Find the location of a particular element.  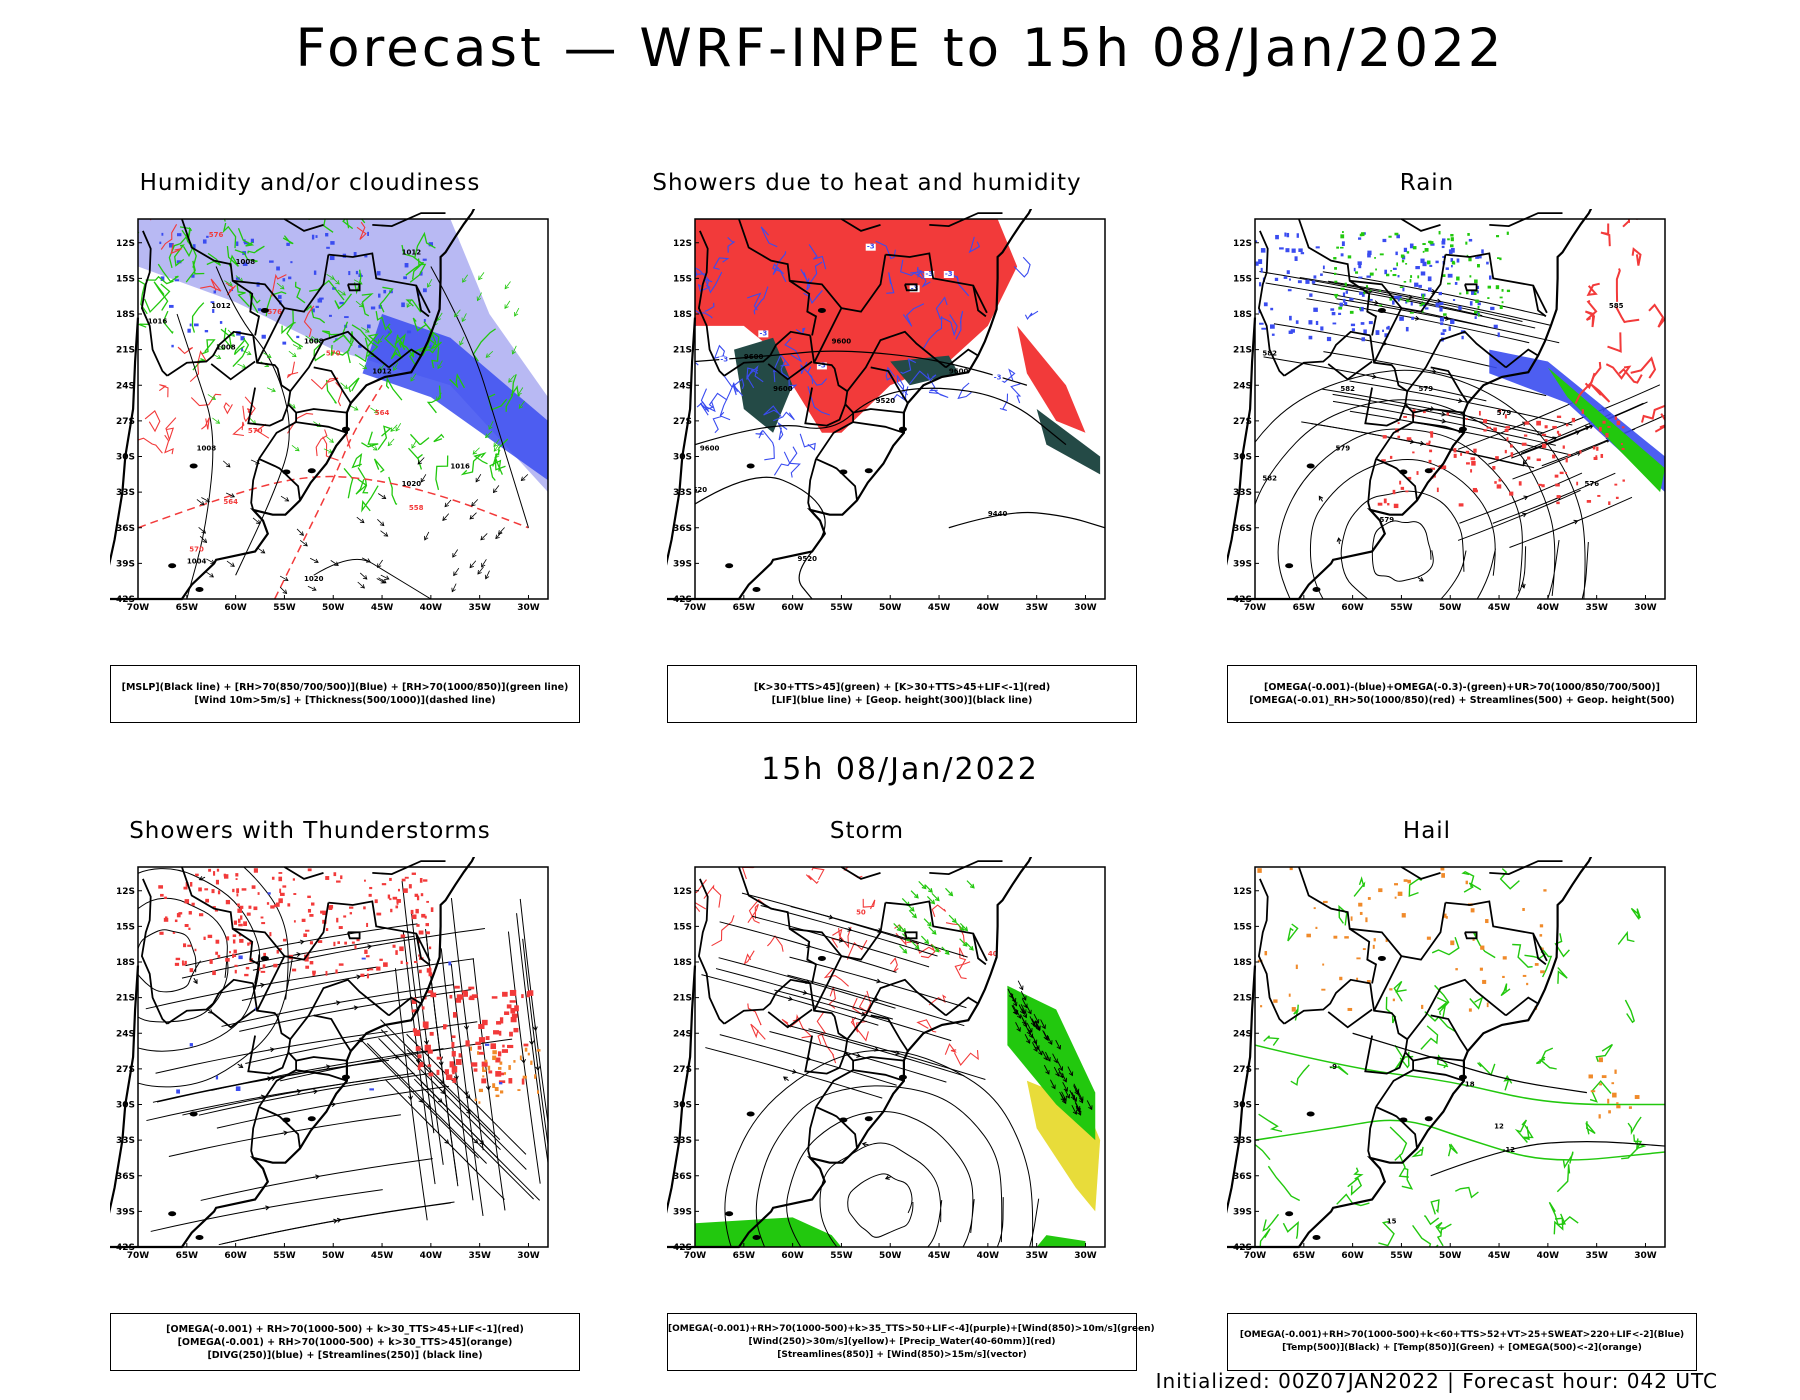

lat-label: 27S is located at coordinates (125, 422).